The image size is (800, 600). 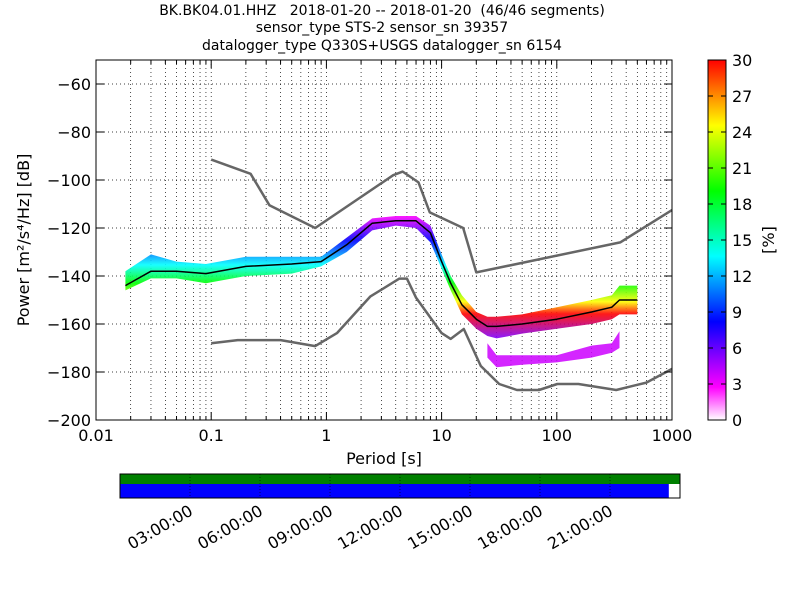 What do you see at coordinates (440, 527) in the screenshot?
I see `timeline-tick-label: 15:00:00` at bounding box center [440, 527].